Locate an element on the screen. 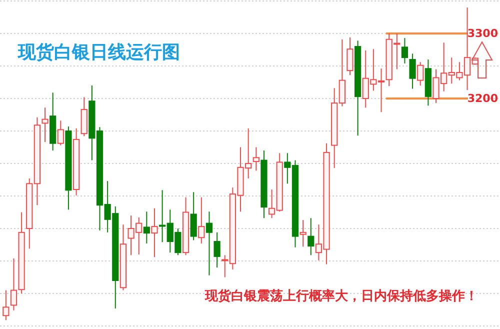  annotation: 现货白银震荡上行概率大，日内保持低多操作！ is located at coordinates (341, 296).